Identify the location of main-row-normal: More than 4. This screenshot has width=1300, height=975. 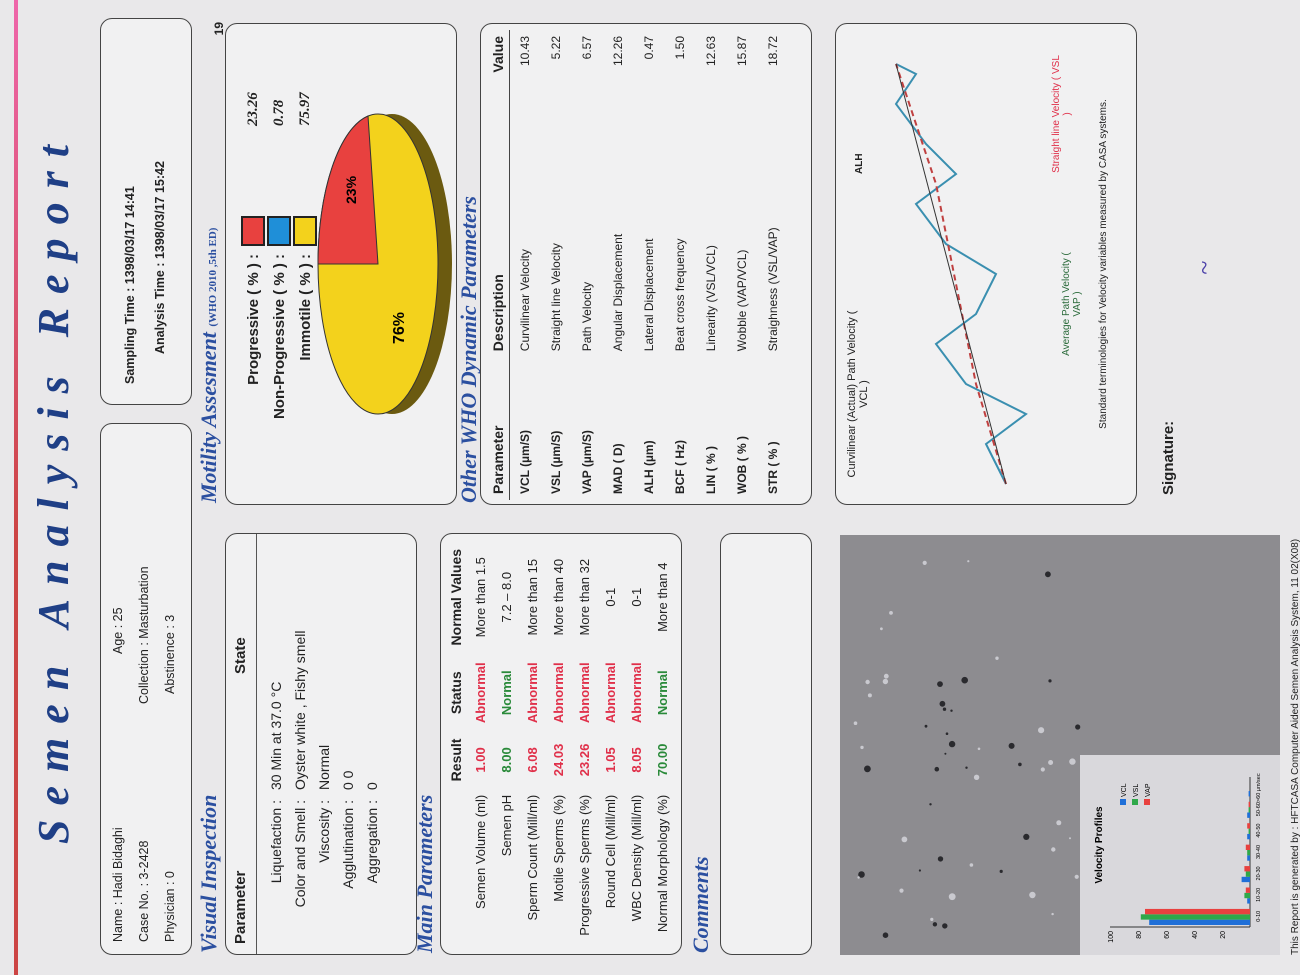
(662, 597).